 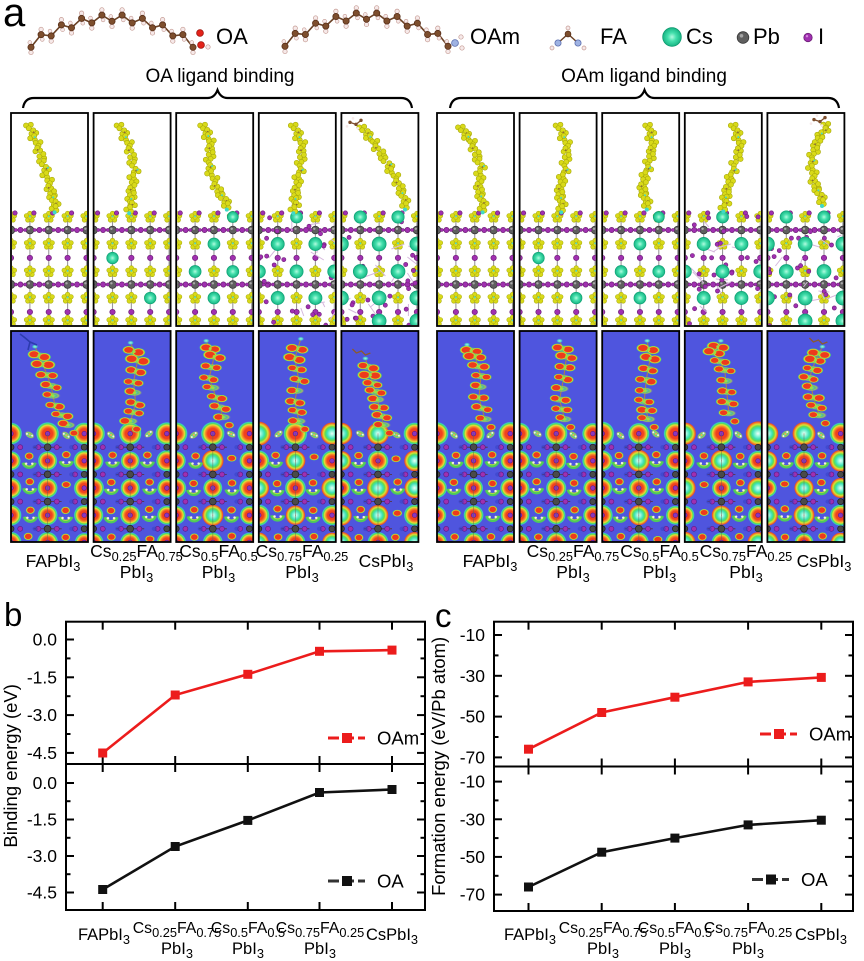 I want to click on svg-text: OAm ligand binding, so click(x=644, y=76).